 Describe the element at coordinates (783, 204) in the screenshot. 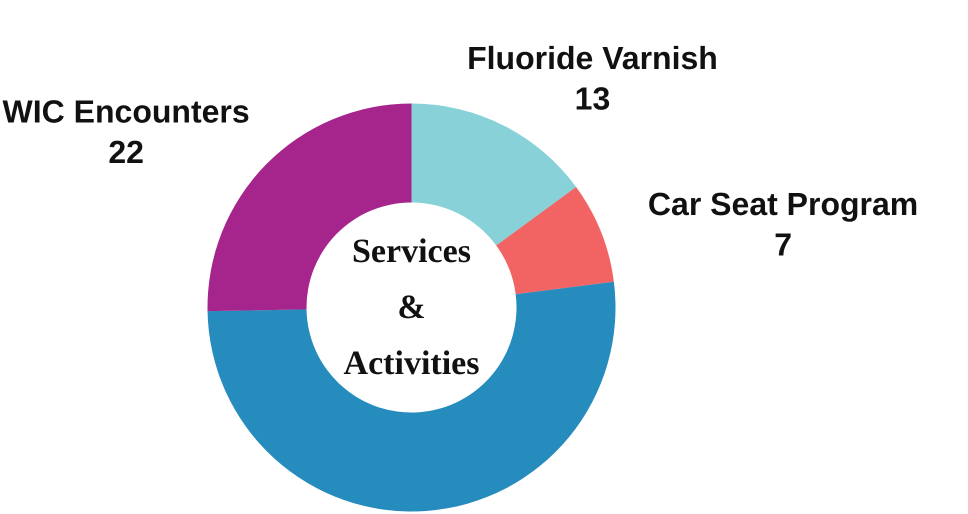

I see `slice-label: Car Seat Program` at that location.